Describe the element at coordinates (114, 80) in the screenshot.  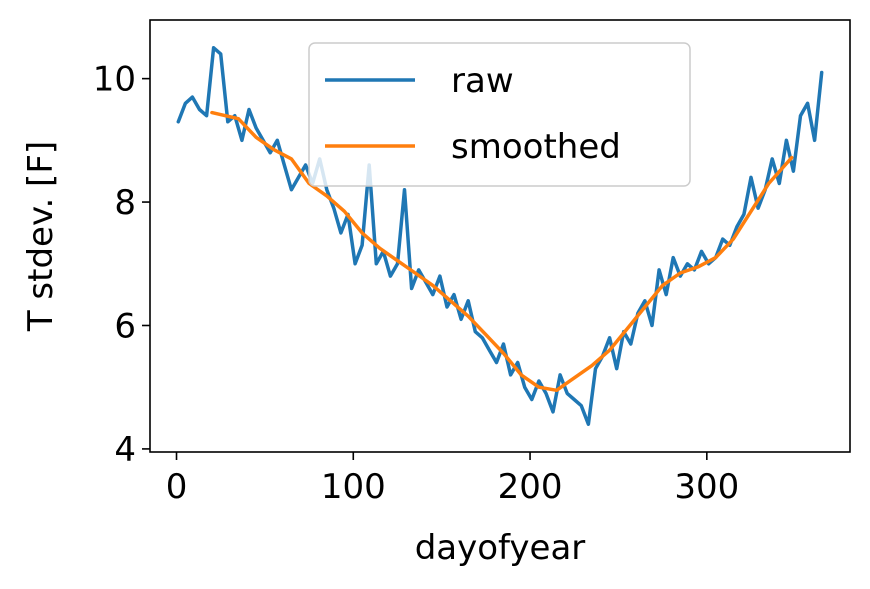
I see `y-tick-label-10: 10` at that location.